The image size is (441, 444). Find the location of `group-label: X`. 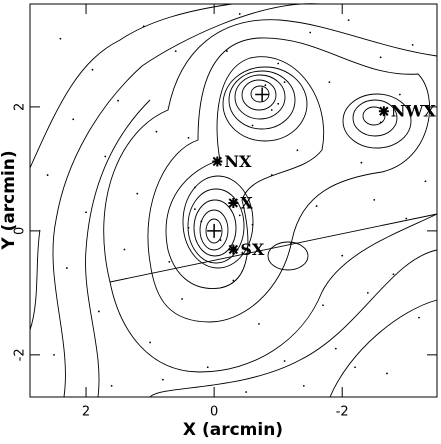

group-label: X is located at coordinates (246, 202).